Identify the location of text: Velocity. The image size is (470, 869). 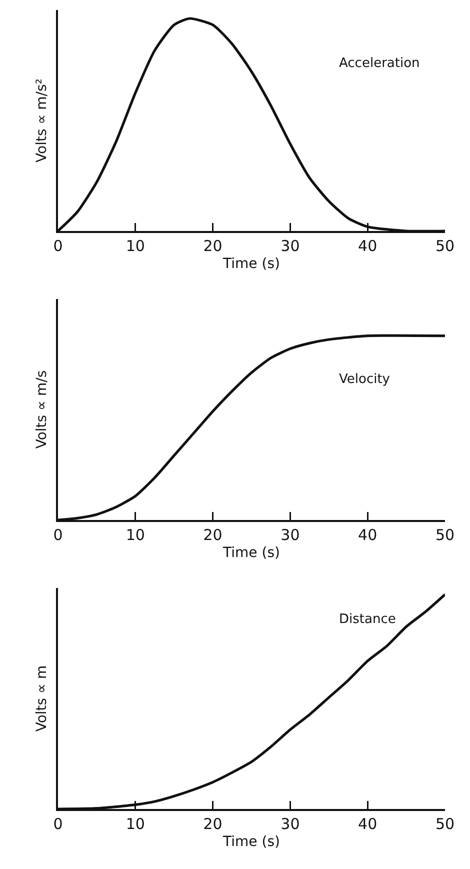
(364, 379).